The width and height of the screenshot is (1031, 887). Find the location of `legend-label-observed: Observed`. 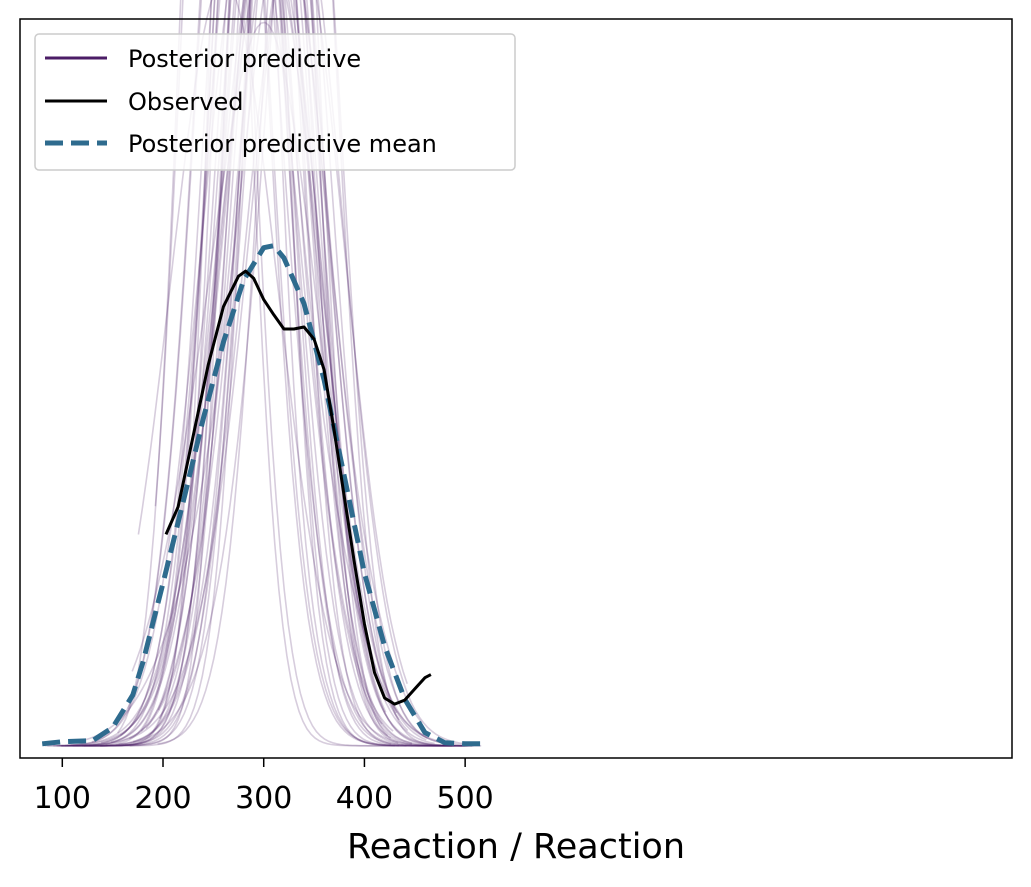

legend-label-observed: Observed is located at coordinates (185, 102).